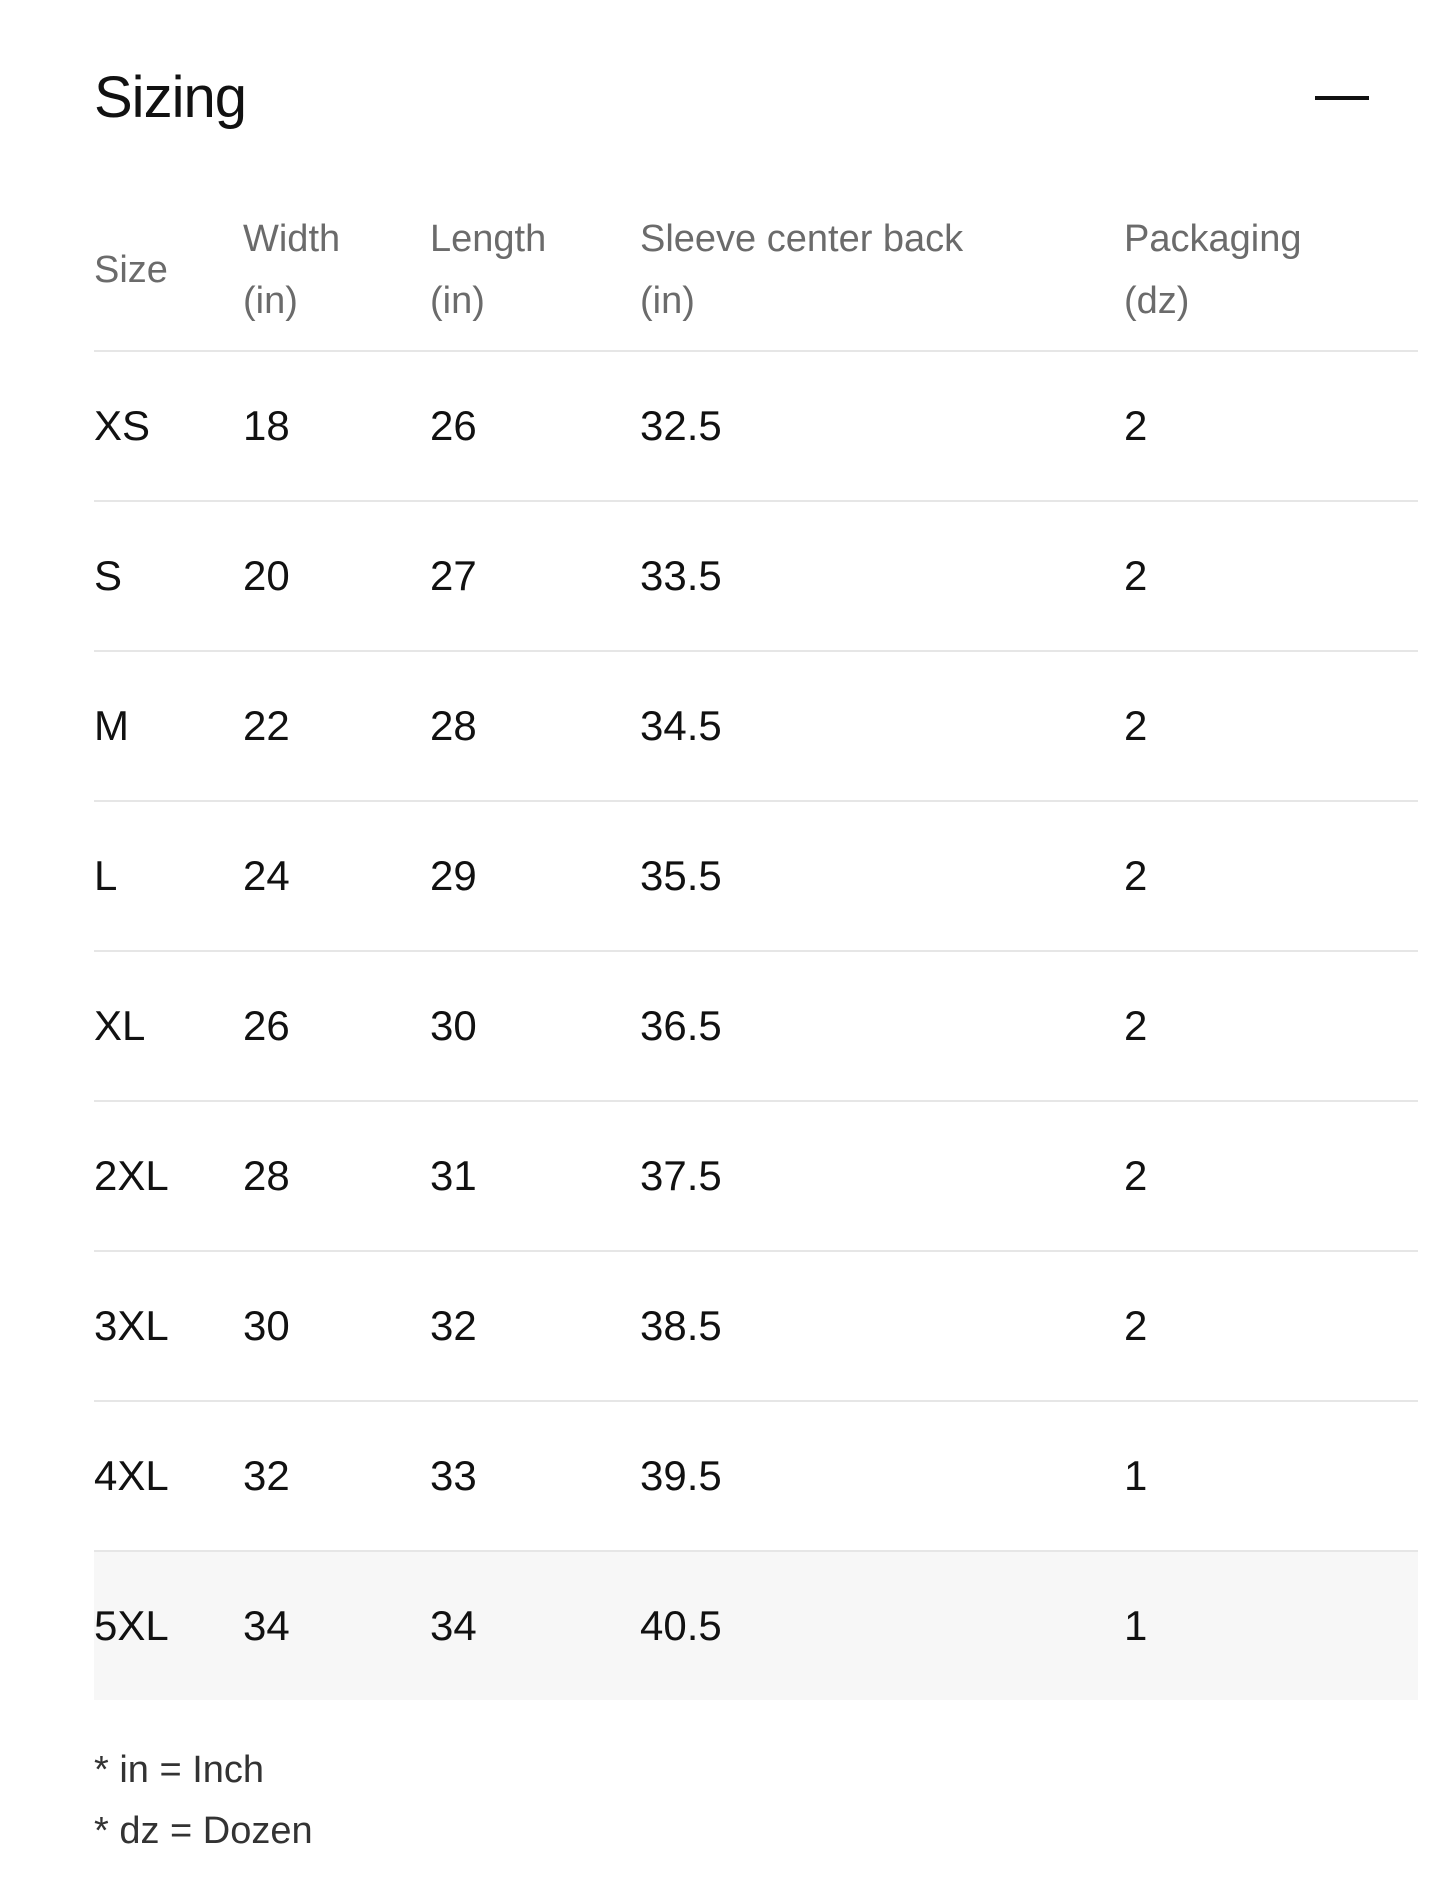 Image resolution: width=1445 pixels, height=1897 pixels. I want to click on cell-length: 26, so click(535, 426).